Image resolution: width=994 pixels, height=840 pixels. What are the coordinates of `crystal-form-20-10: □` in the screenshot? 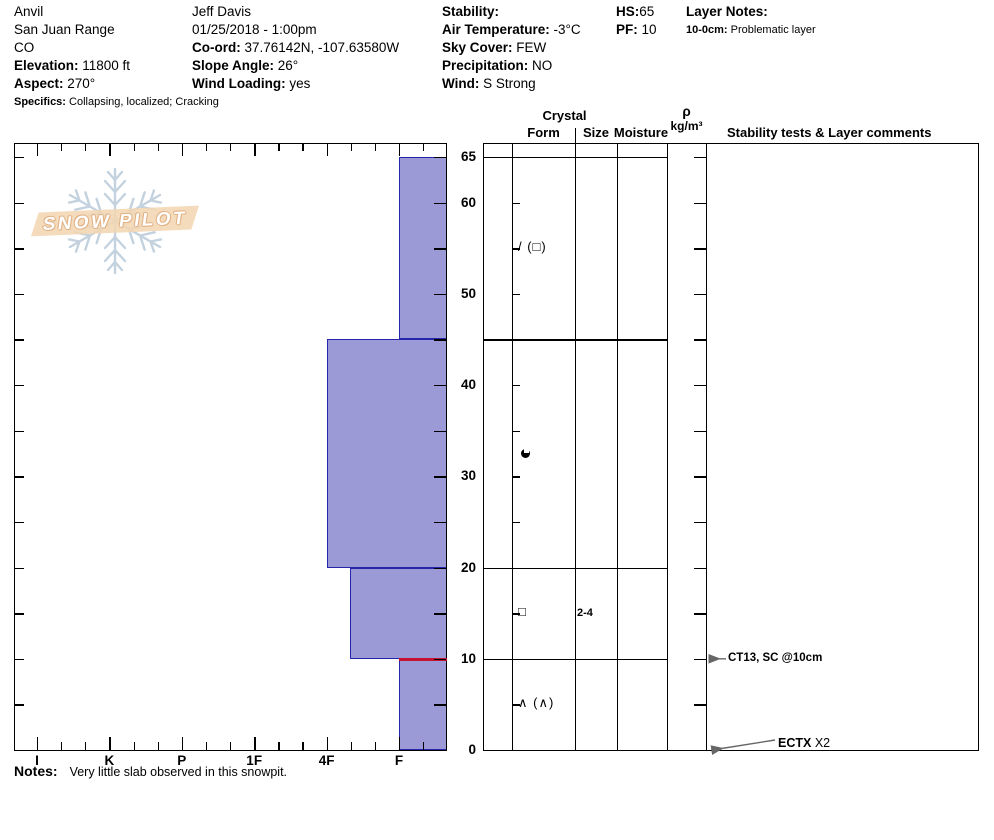 It's located at (522, 612).